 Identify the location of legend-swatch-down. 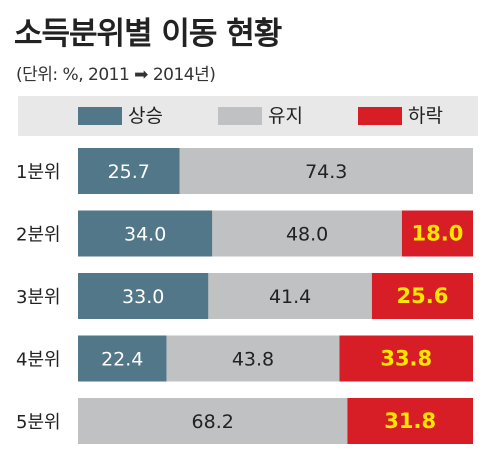
(380, 116).